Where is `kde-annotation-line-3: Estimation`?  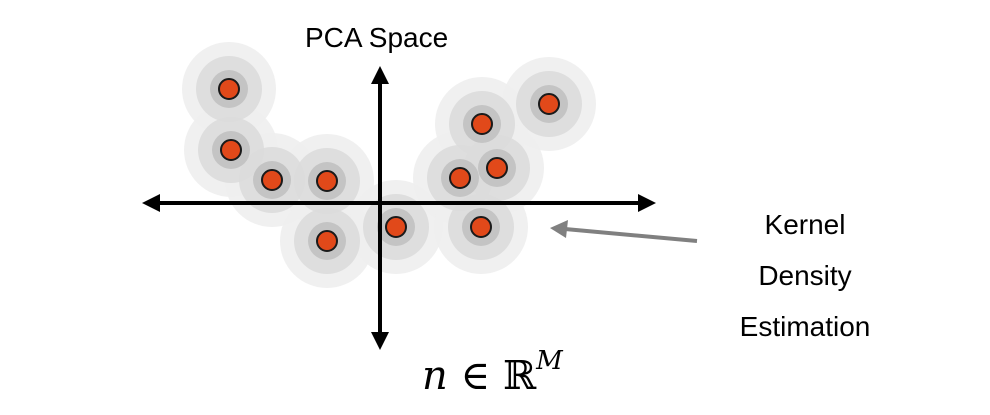 kde-annotation-line-3: Estimation is located at coordinates (805, 326).